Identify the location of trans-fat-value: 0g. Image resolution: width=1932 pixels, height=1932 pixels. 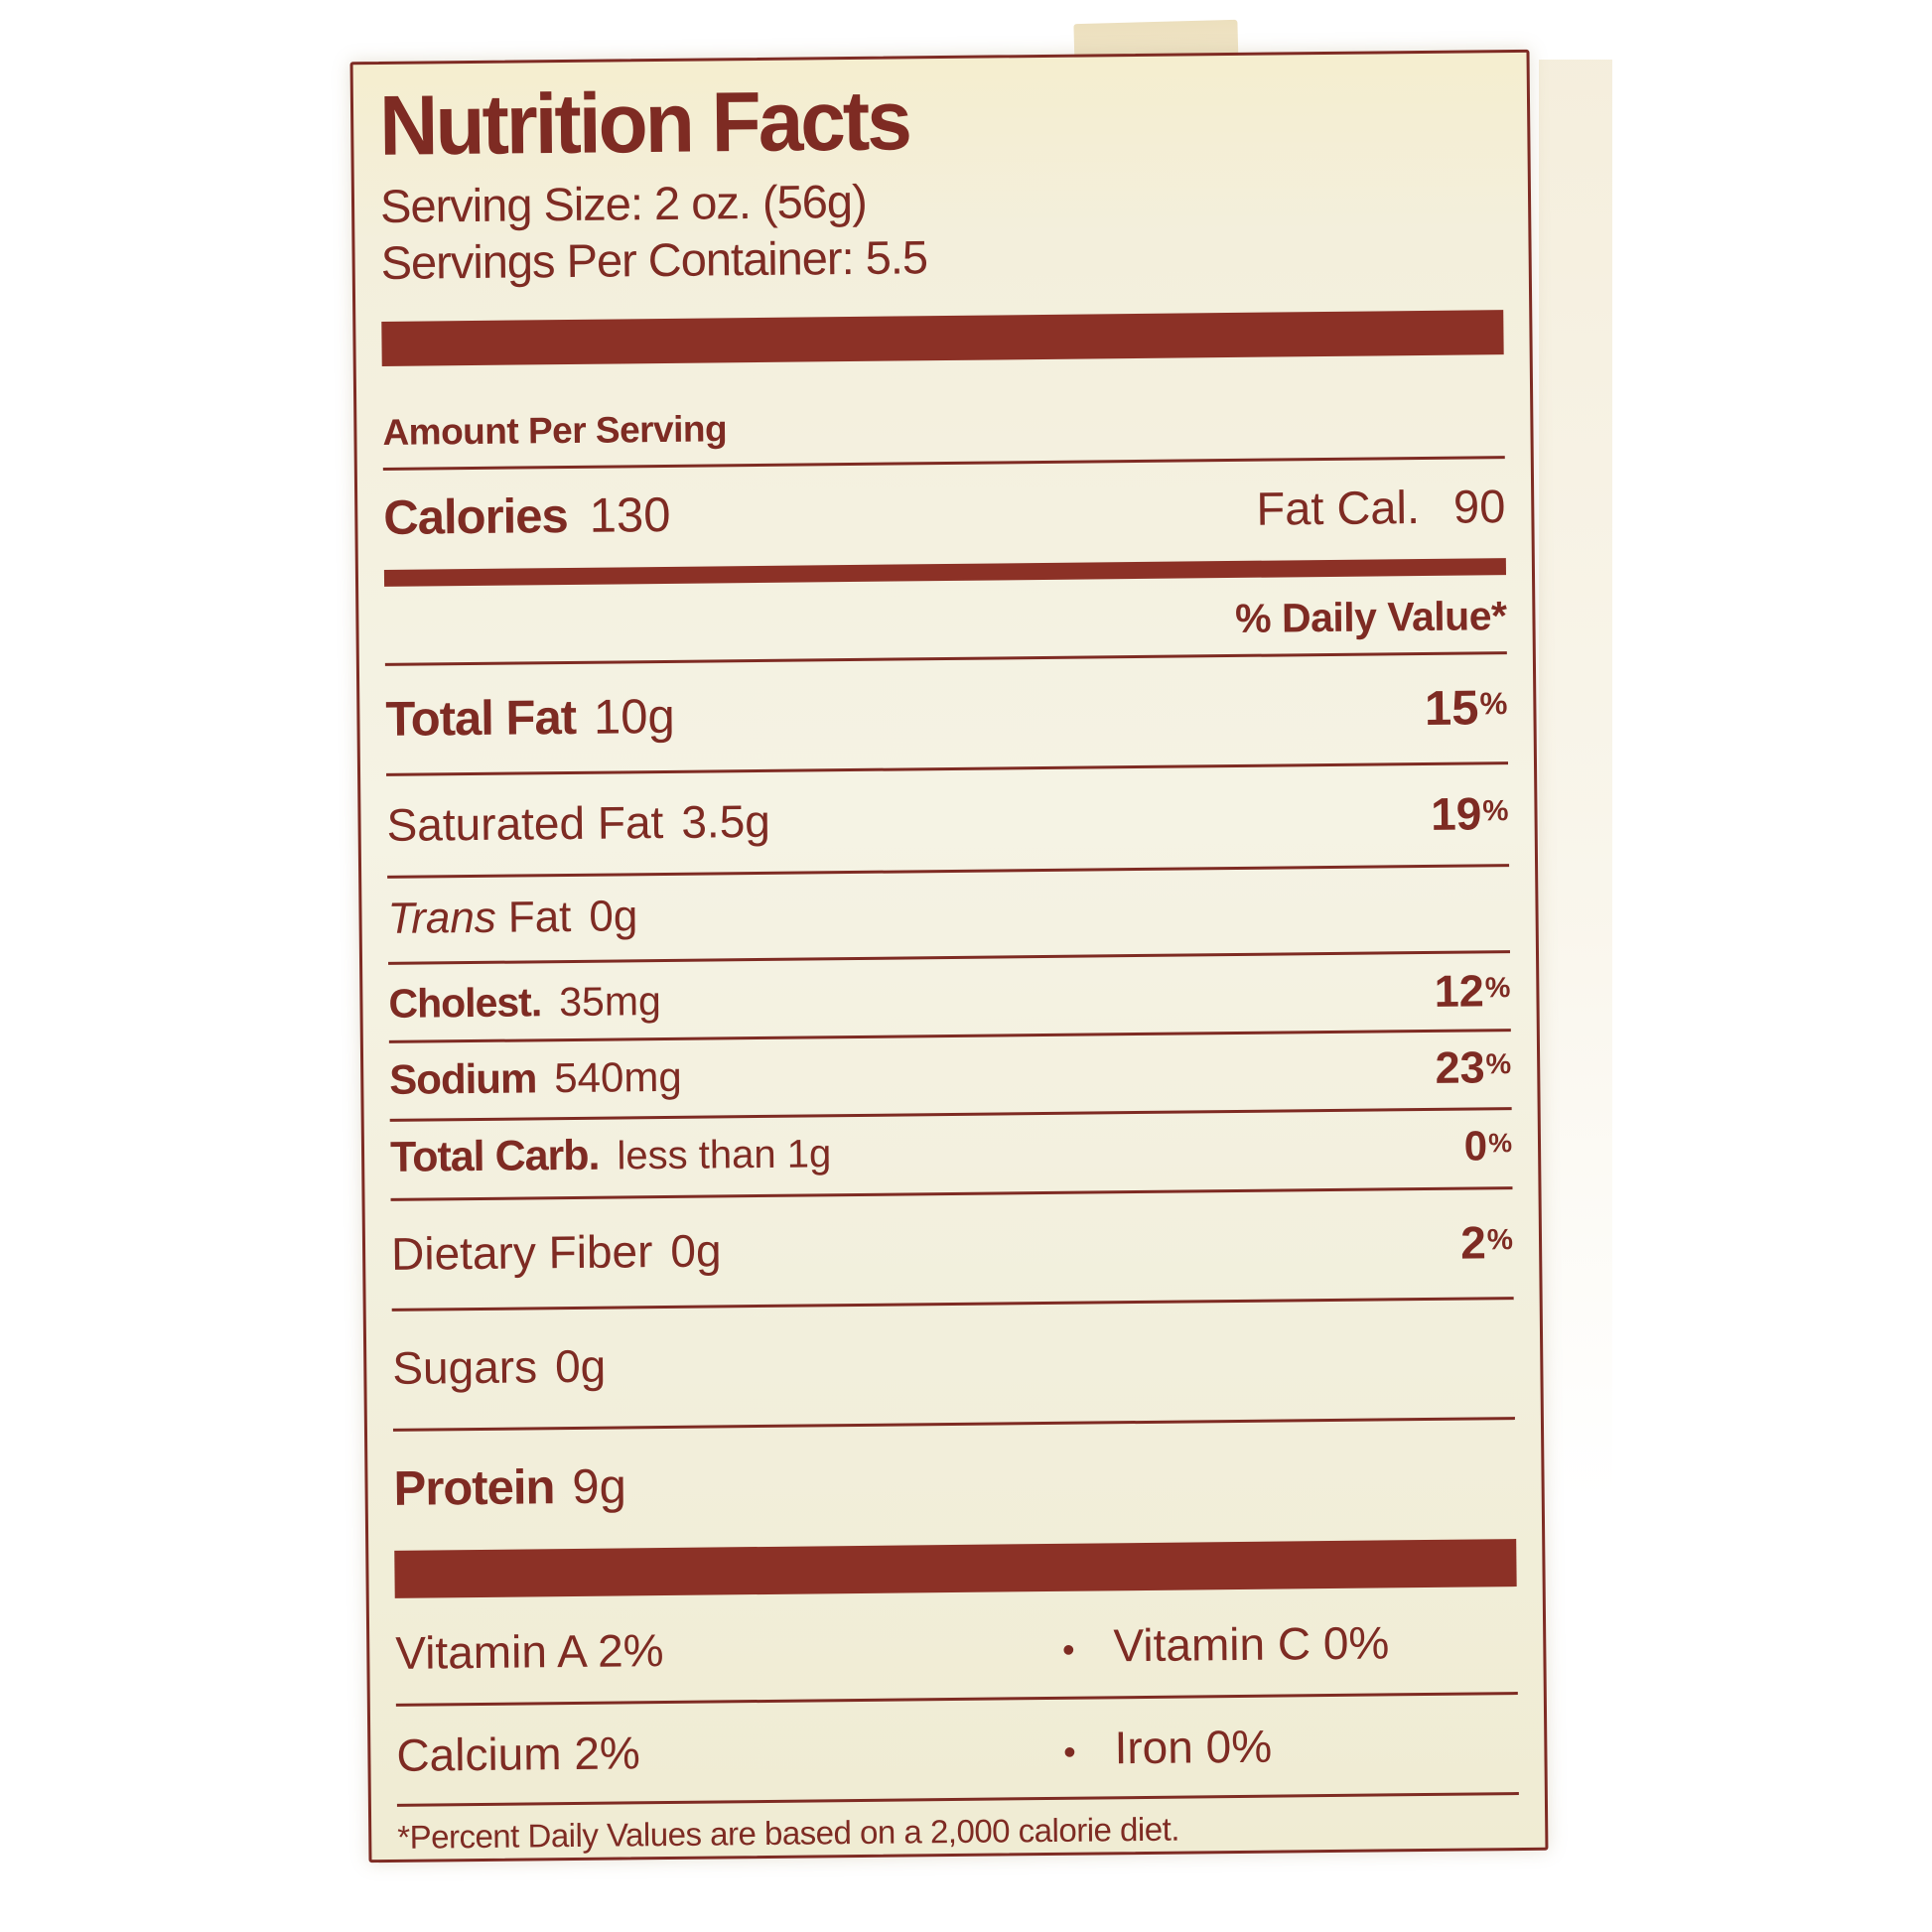
(614, 917).